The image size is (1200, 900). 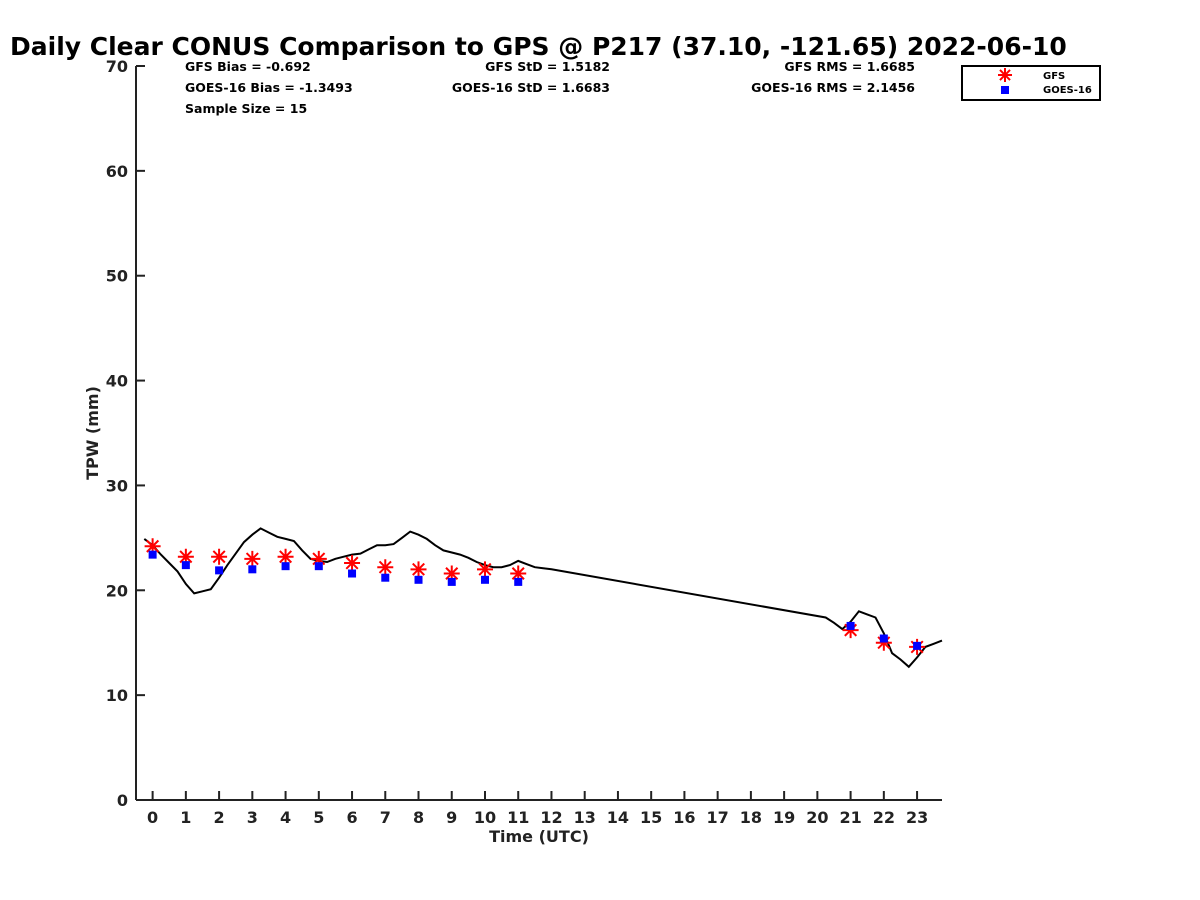 What do you see at coordinates (917, 817) in the screenshot?
I see `x-tick-label: 23` at bounding box center [917, 817].